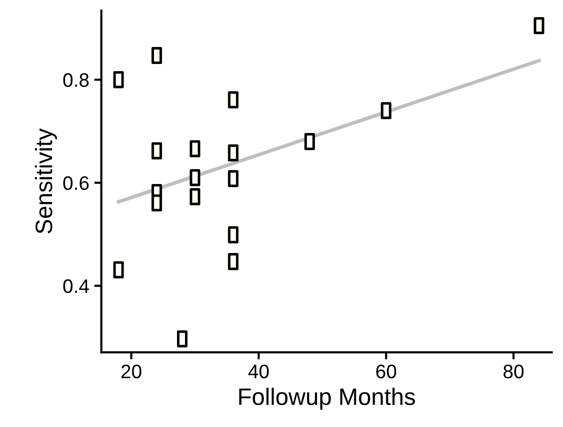  What do you see at coordinates (258, 371) in the screenshot?
I see `x-tick-label: 40` at bounding box center [258, 371].